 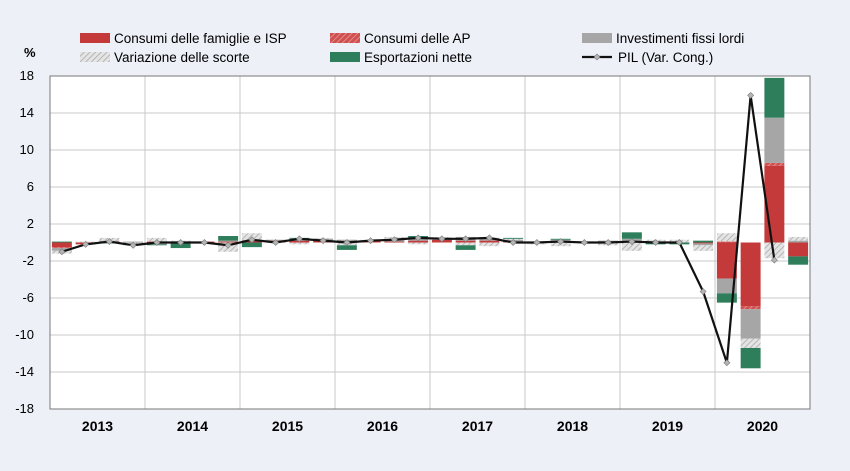 What do you see at coordinates (30, 52) in the screenshot?
I see `y-axis-unit: %` at bounding box center [30, 52].